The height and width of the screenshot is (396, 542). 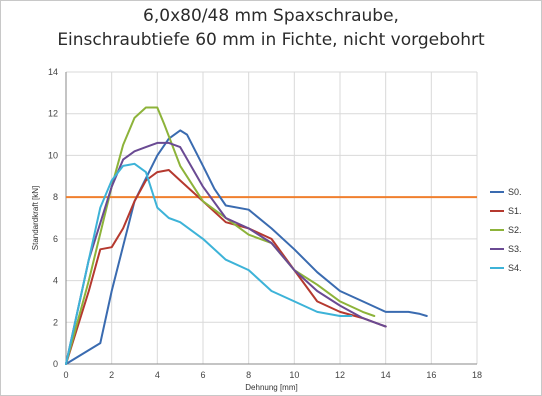 What do you see at coordinates (55, 239) in the screenshot?
I see `y-tick-label: 6` at bounding box center [55, 239].